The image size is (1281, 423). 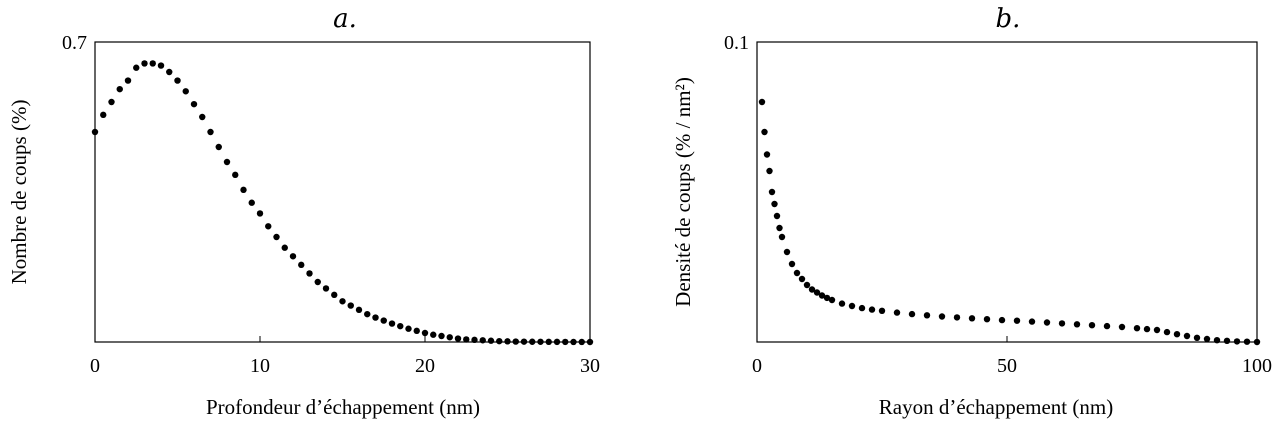 What do you see at coordinates (1008, 19) in the screenshot?
I see `chart-b-title: b.` at bounding box center [1008, 19].